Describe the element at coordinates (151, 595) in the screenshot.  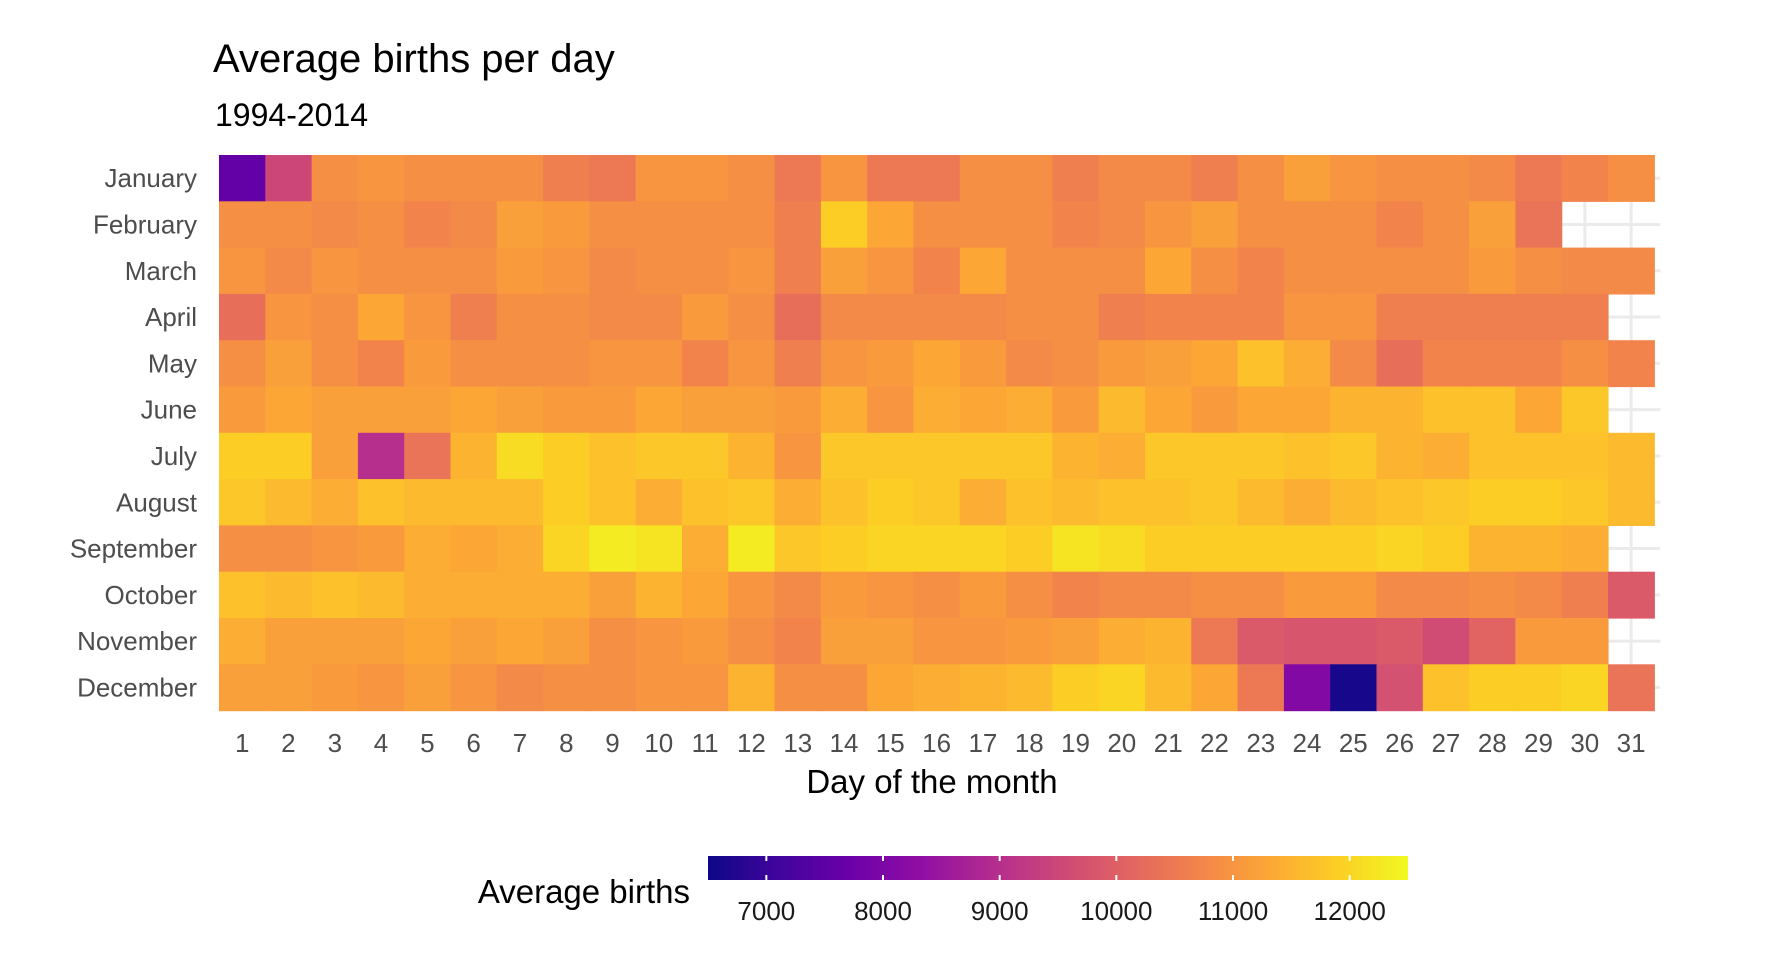
I see `y-tick-label: October` at that location.